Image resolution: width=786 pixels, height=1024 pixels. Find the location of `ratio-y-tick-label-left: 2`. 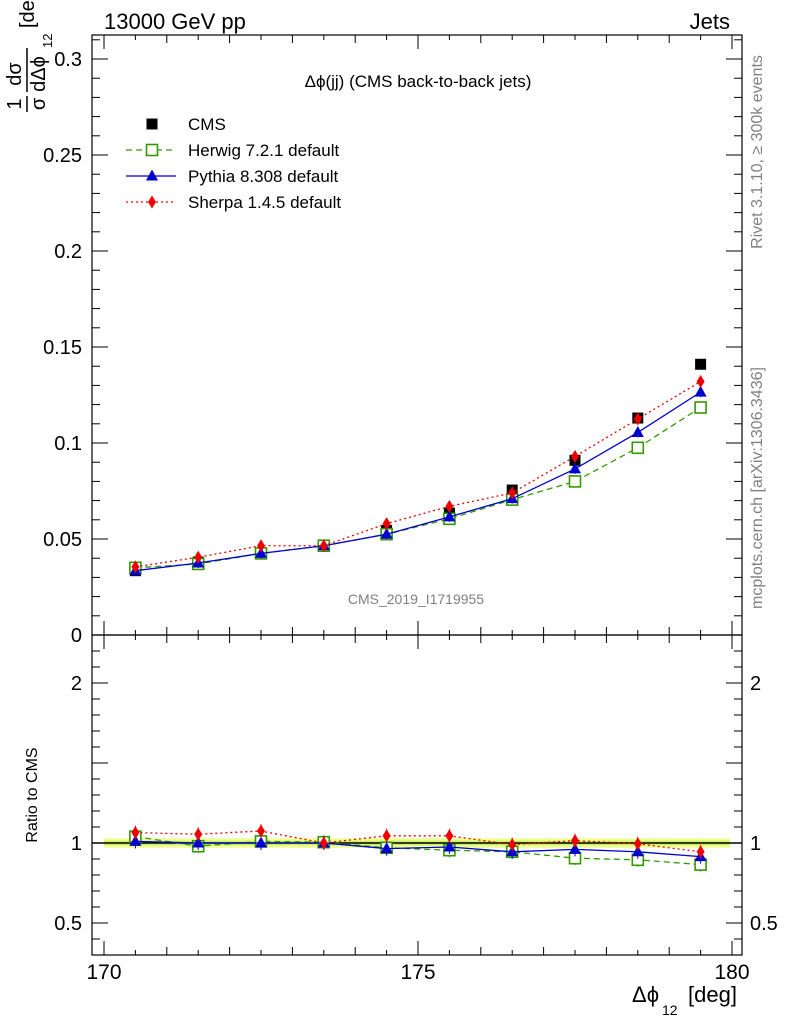

ratio-y-tick-label-left: 2 is located at coordinates (76, 684).